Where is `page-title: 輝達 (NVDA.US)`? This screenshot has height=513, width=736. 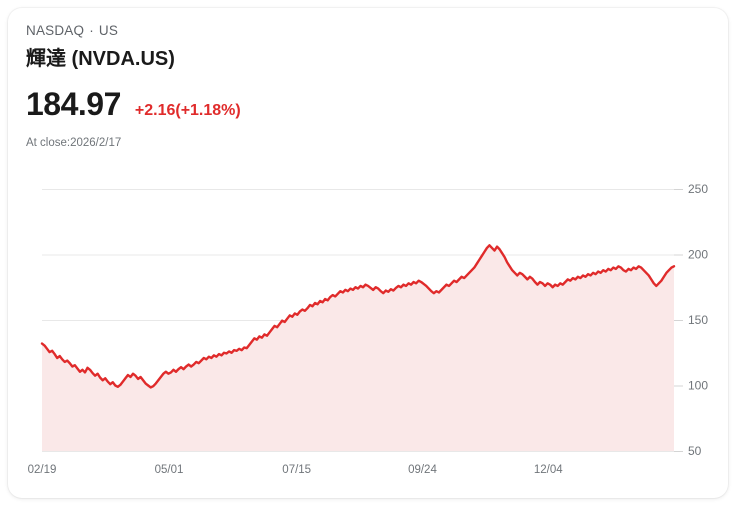
page-title: 輝達 (NVDA.US) is located at coordinates (100, 59).